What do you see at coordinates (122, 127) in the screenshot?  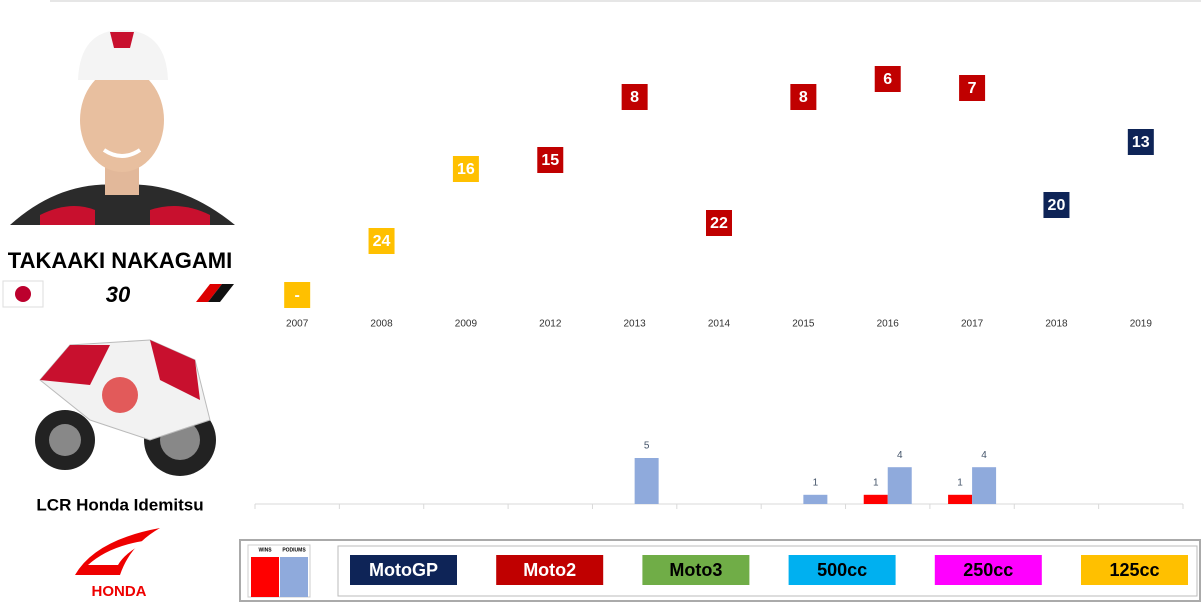 I see `rider-photo` at bounding box center [122, 127].